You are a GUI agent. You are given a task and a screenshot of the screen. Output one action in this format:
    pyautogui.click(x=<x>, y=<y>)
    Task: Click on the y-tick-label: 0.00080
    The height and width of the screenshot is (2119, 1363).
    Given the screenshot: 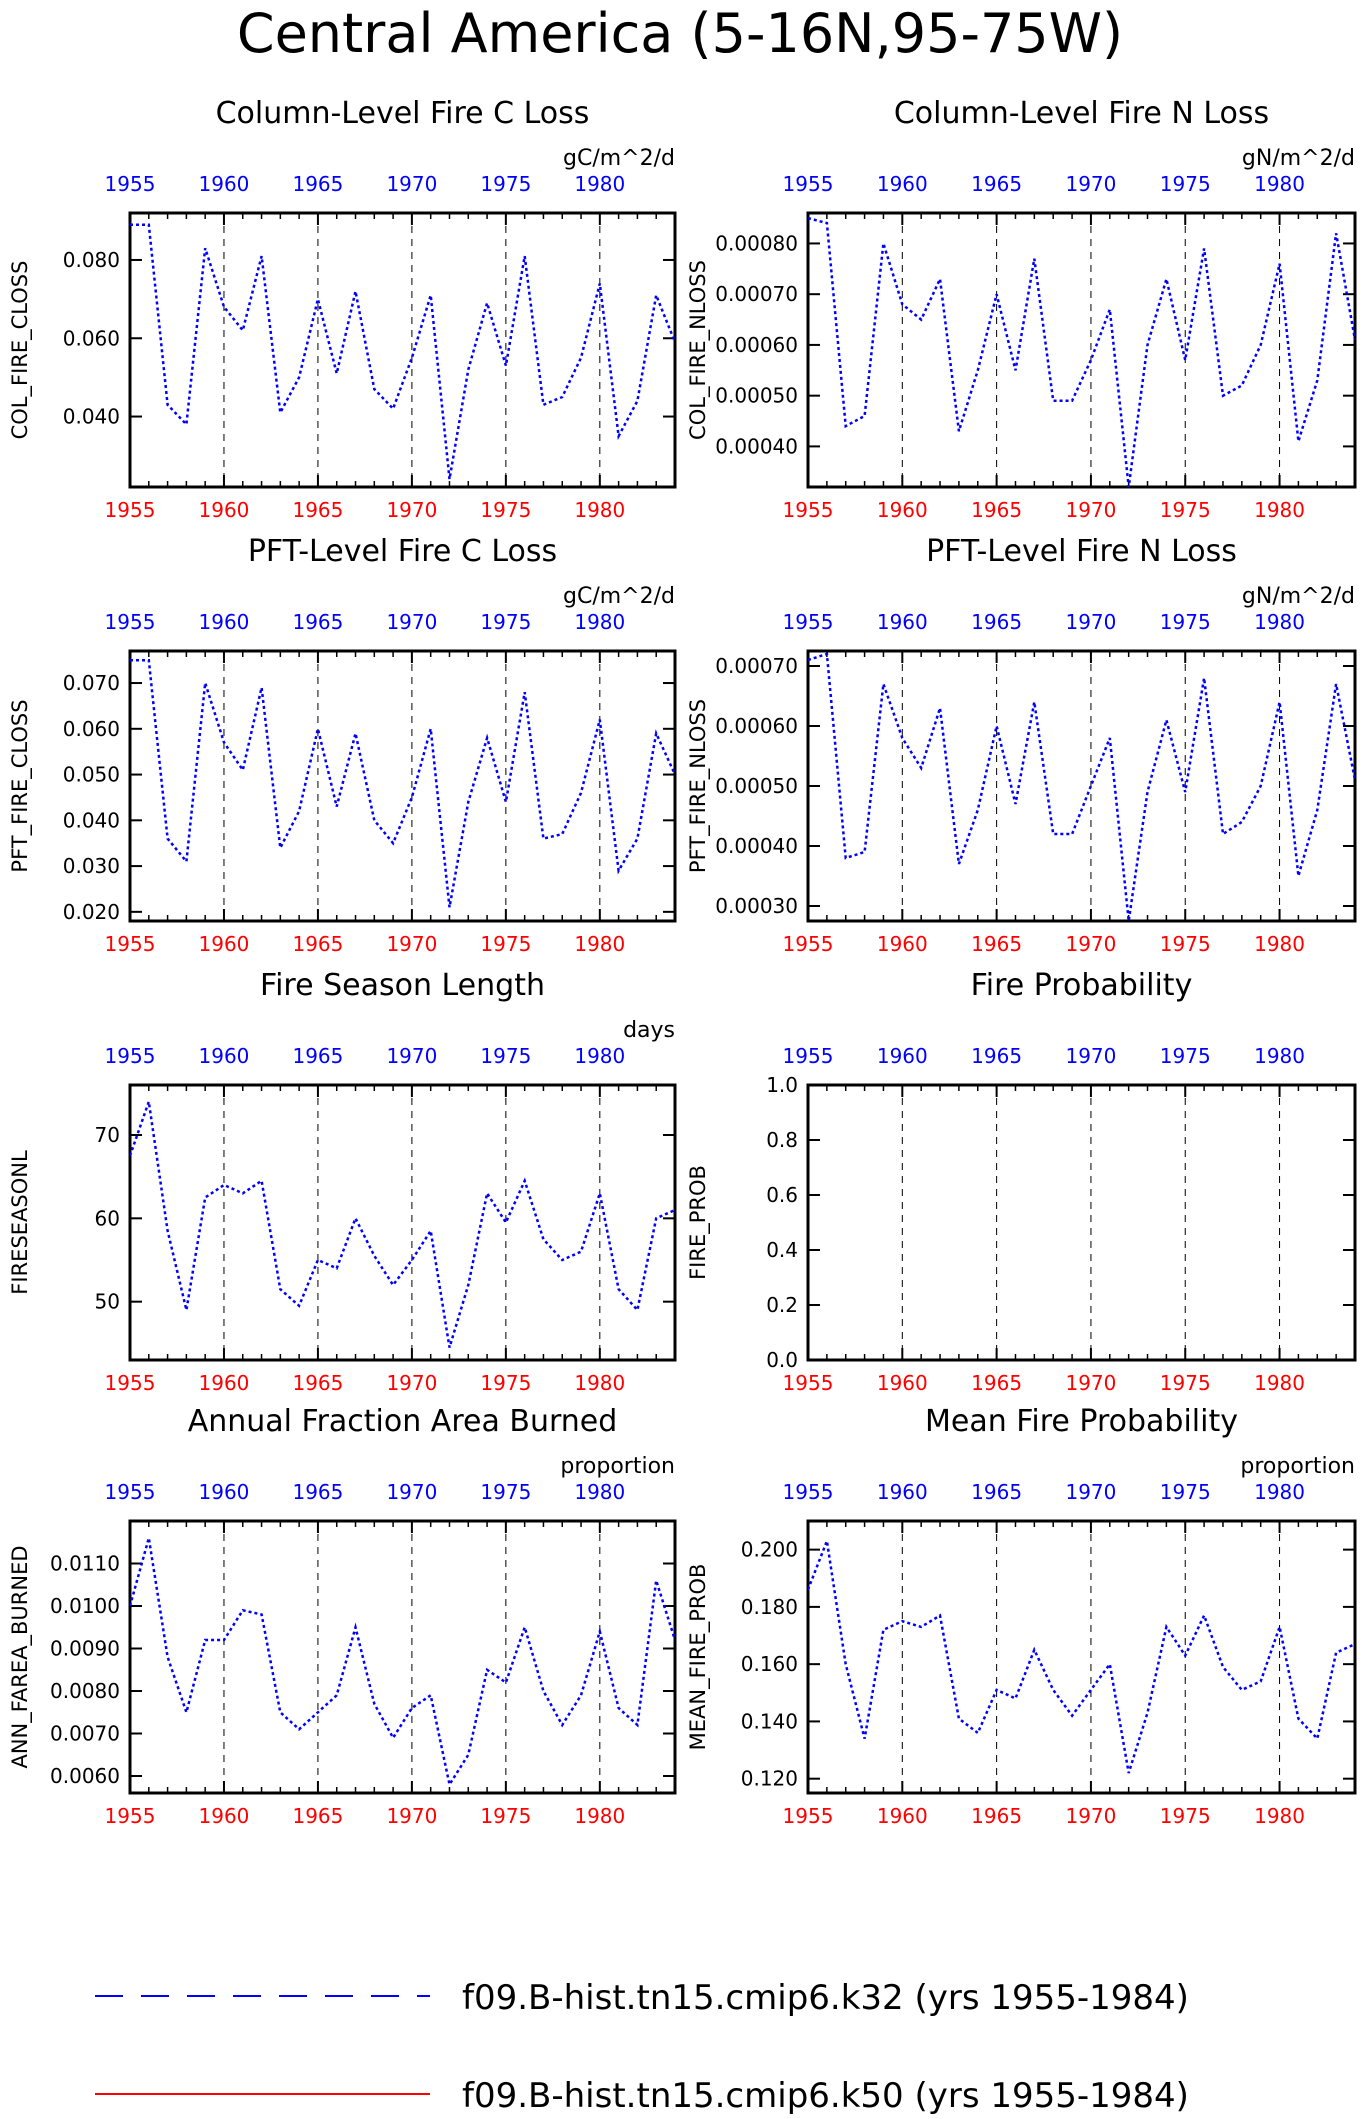 What is the action you would take?
    pyautogui.click(x=756, y=243)
    